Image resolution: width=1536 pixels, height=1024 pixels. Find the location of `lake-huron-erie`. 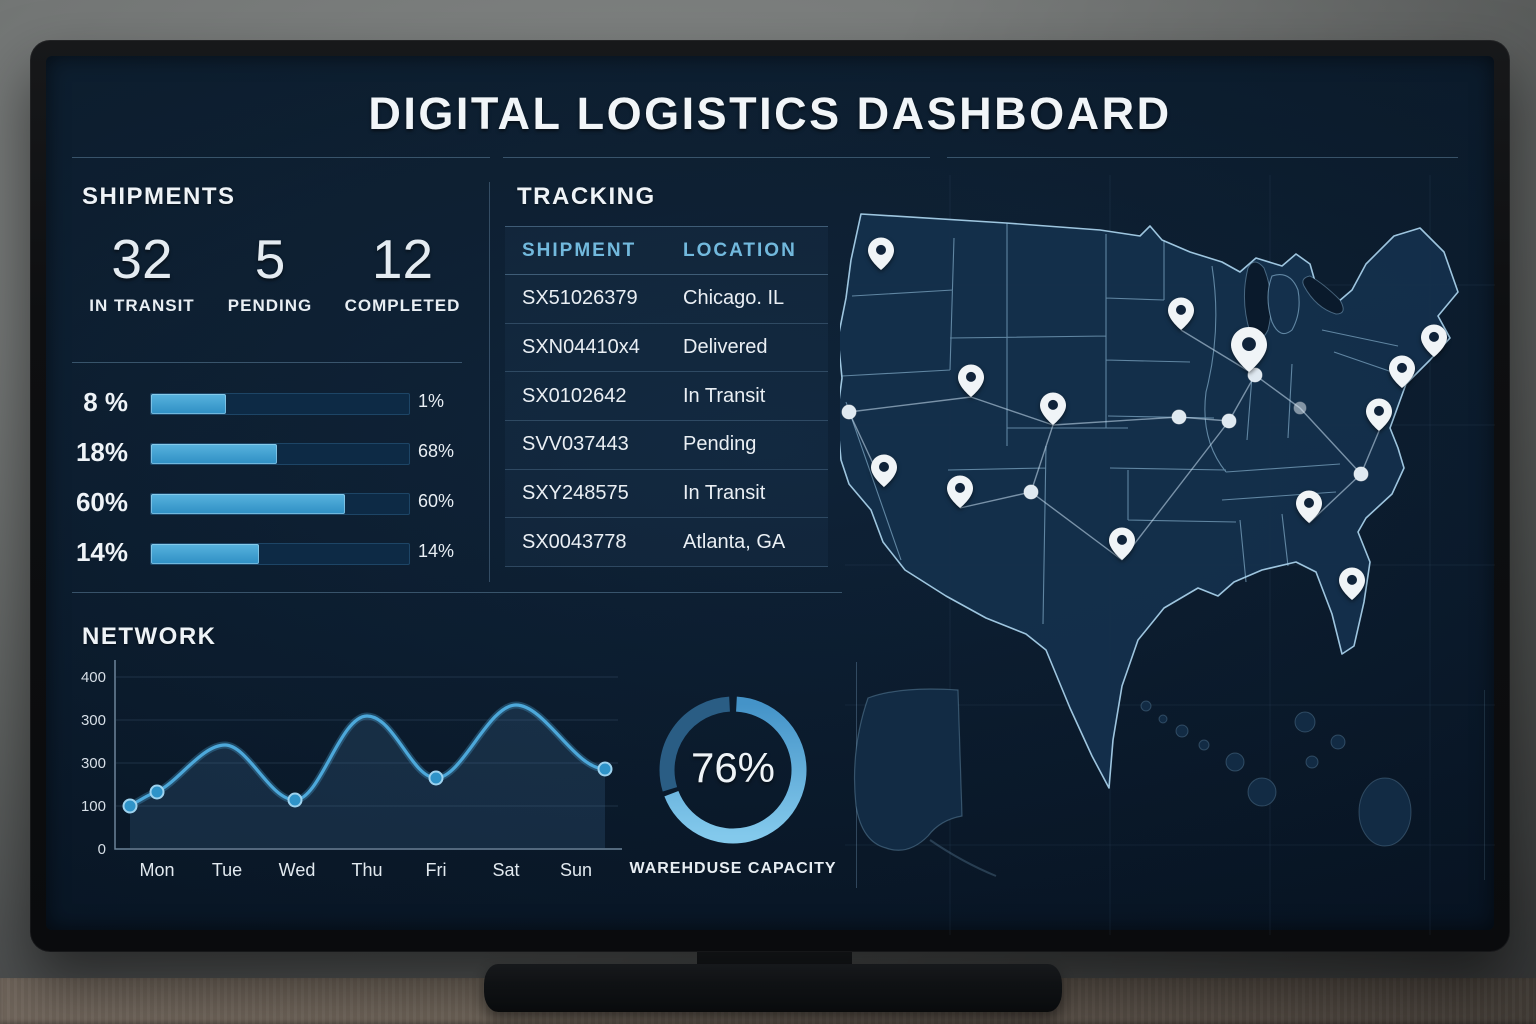

lake-huron-erie is located at coordinates (1323, 295).